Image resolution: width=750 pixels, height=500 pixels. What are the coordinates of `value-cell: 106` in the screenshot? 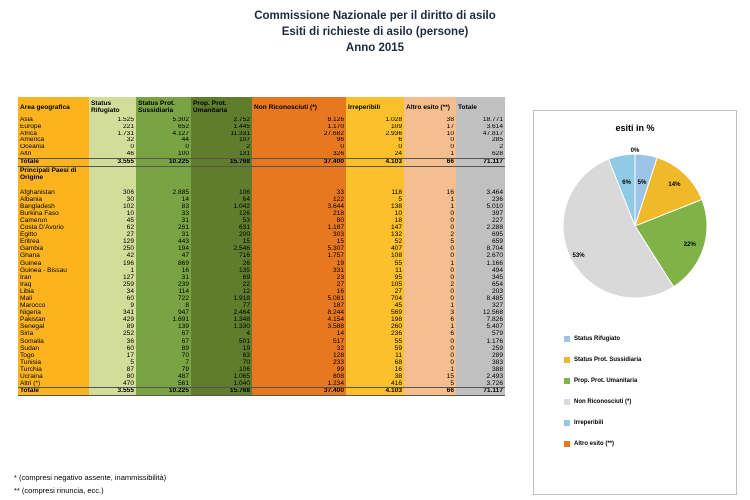 It's located at (221, 192).